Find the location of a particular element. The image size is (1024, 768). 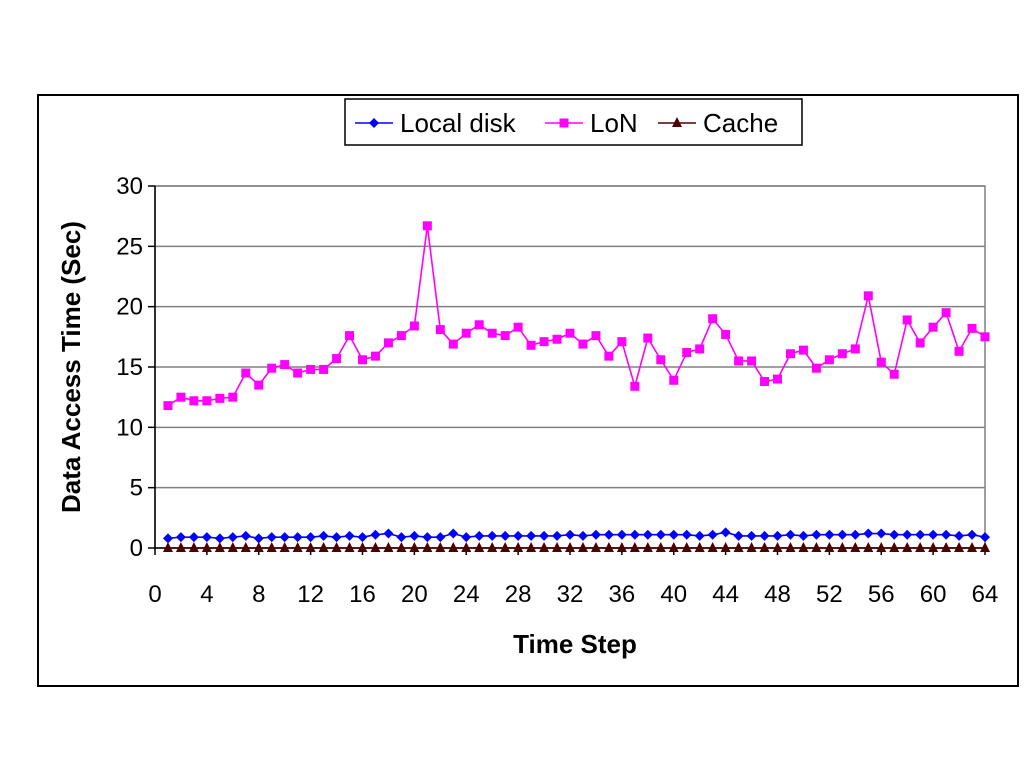

legend-box is located at coordinates (573, 122).